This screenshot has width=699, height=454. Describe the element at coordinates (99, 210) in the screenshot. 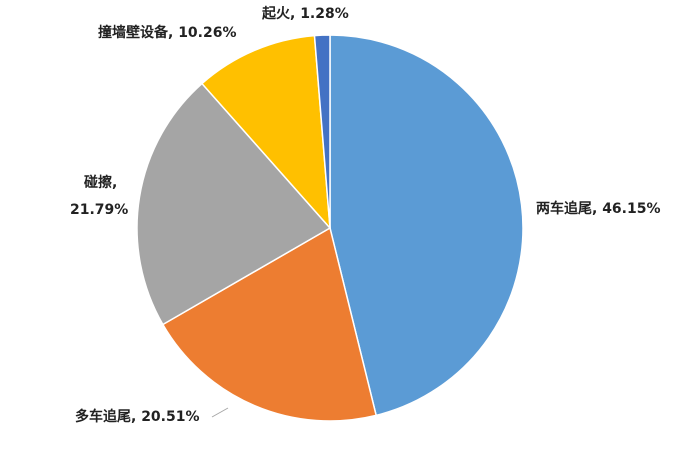

I see `data-label-scrape-line-2: 21.79%` at that location.